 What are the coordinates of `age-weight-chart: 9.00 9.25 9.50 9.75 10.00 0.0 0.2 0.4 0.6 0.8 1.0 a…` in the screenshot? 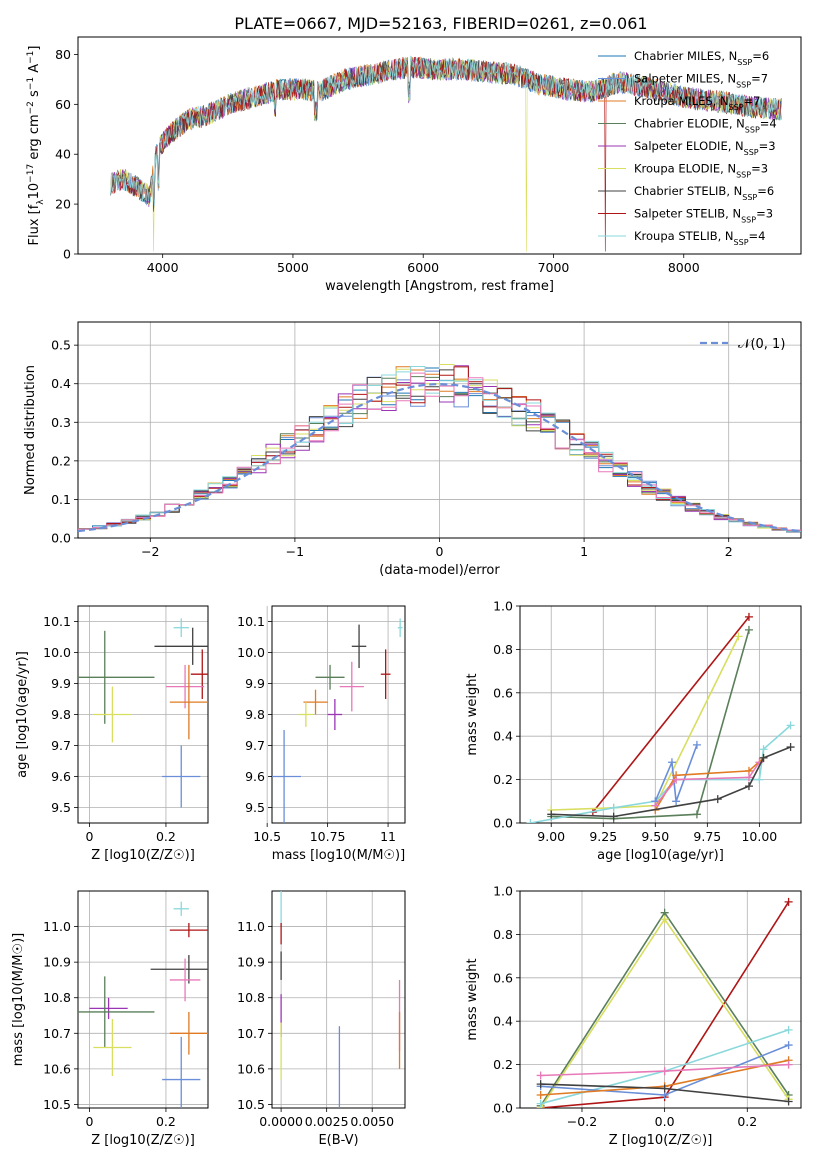 It's located at (633, 731).